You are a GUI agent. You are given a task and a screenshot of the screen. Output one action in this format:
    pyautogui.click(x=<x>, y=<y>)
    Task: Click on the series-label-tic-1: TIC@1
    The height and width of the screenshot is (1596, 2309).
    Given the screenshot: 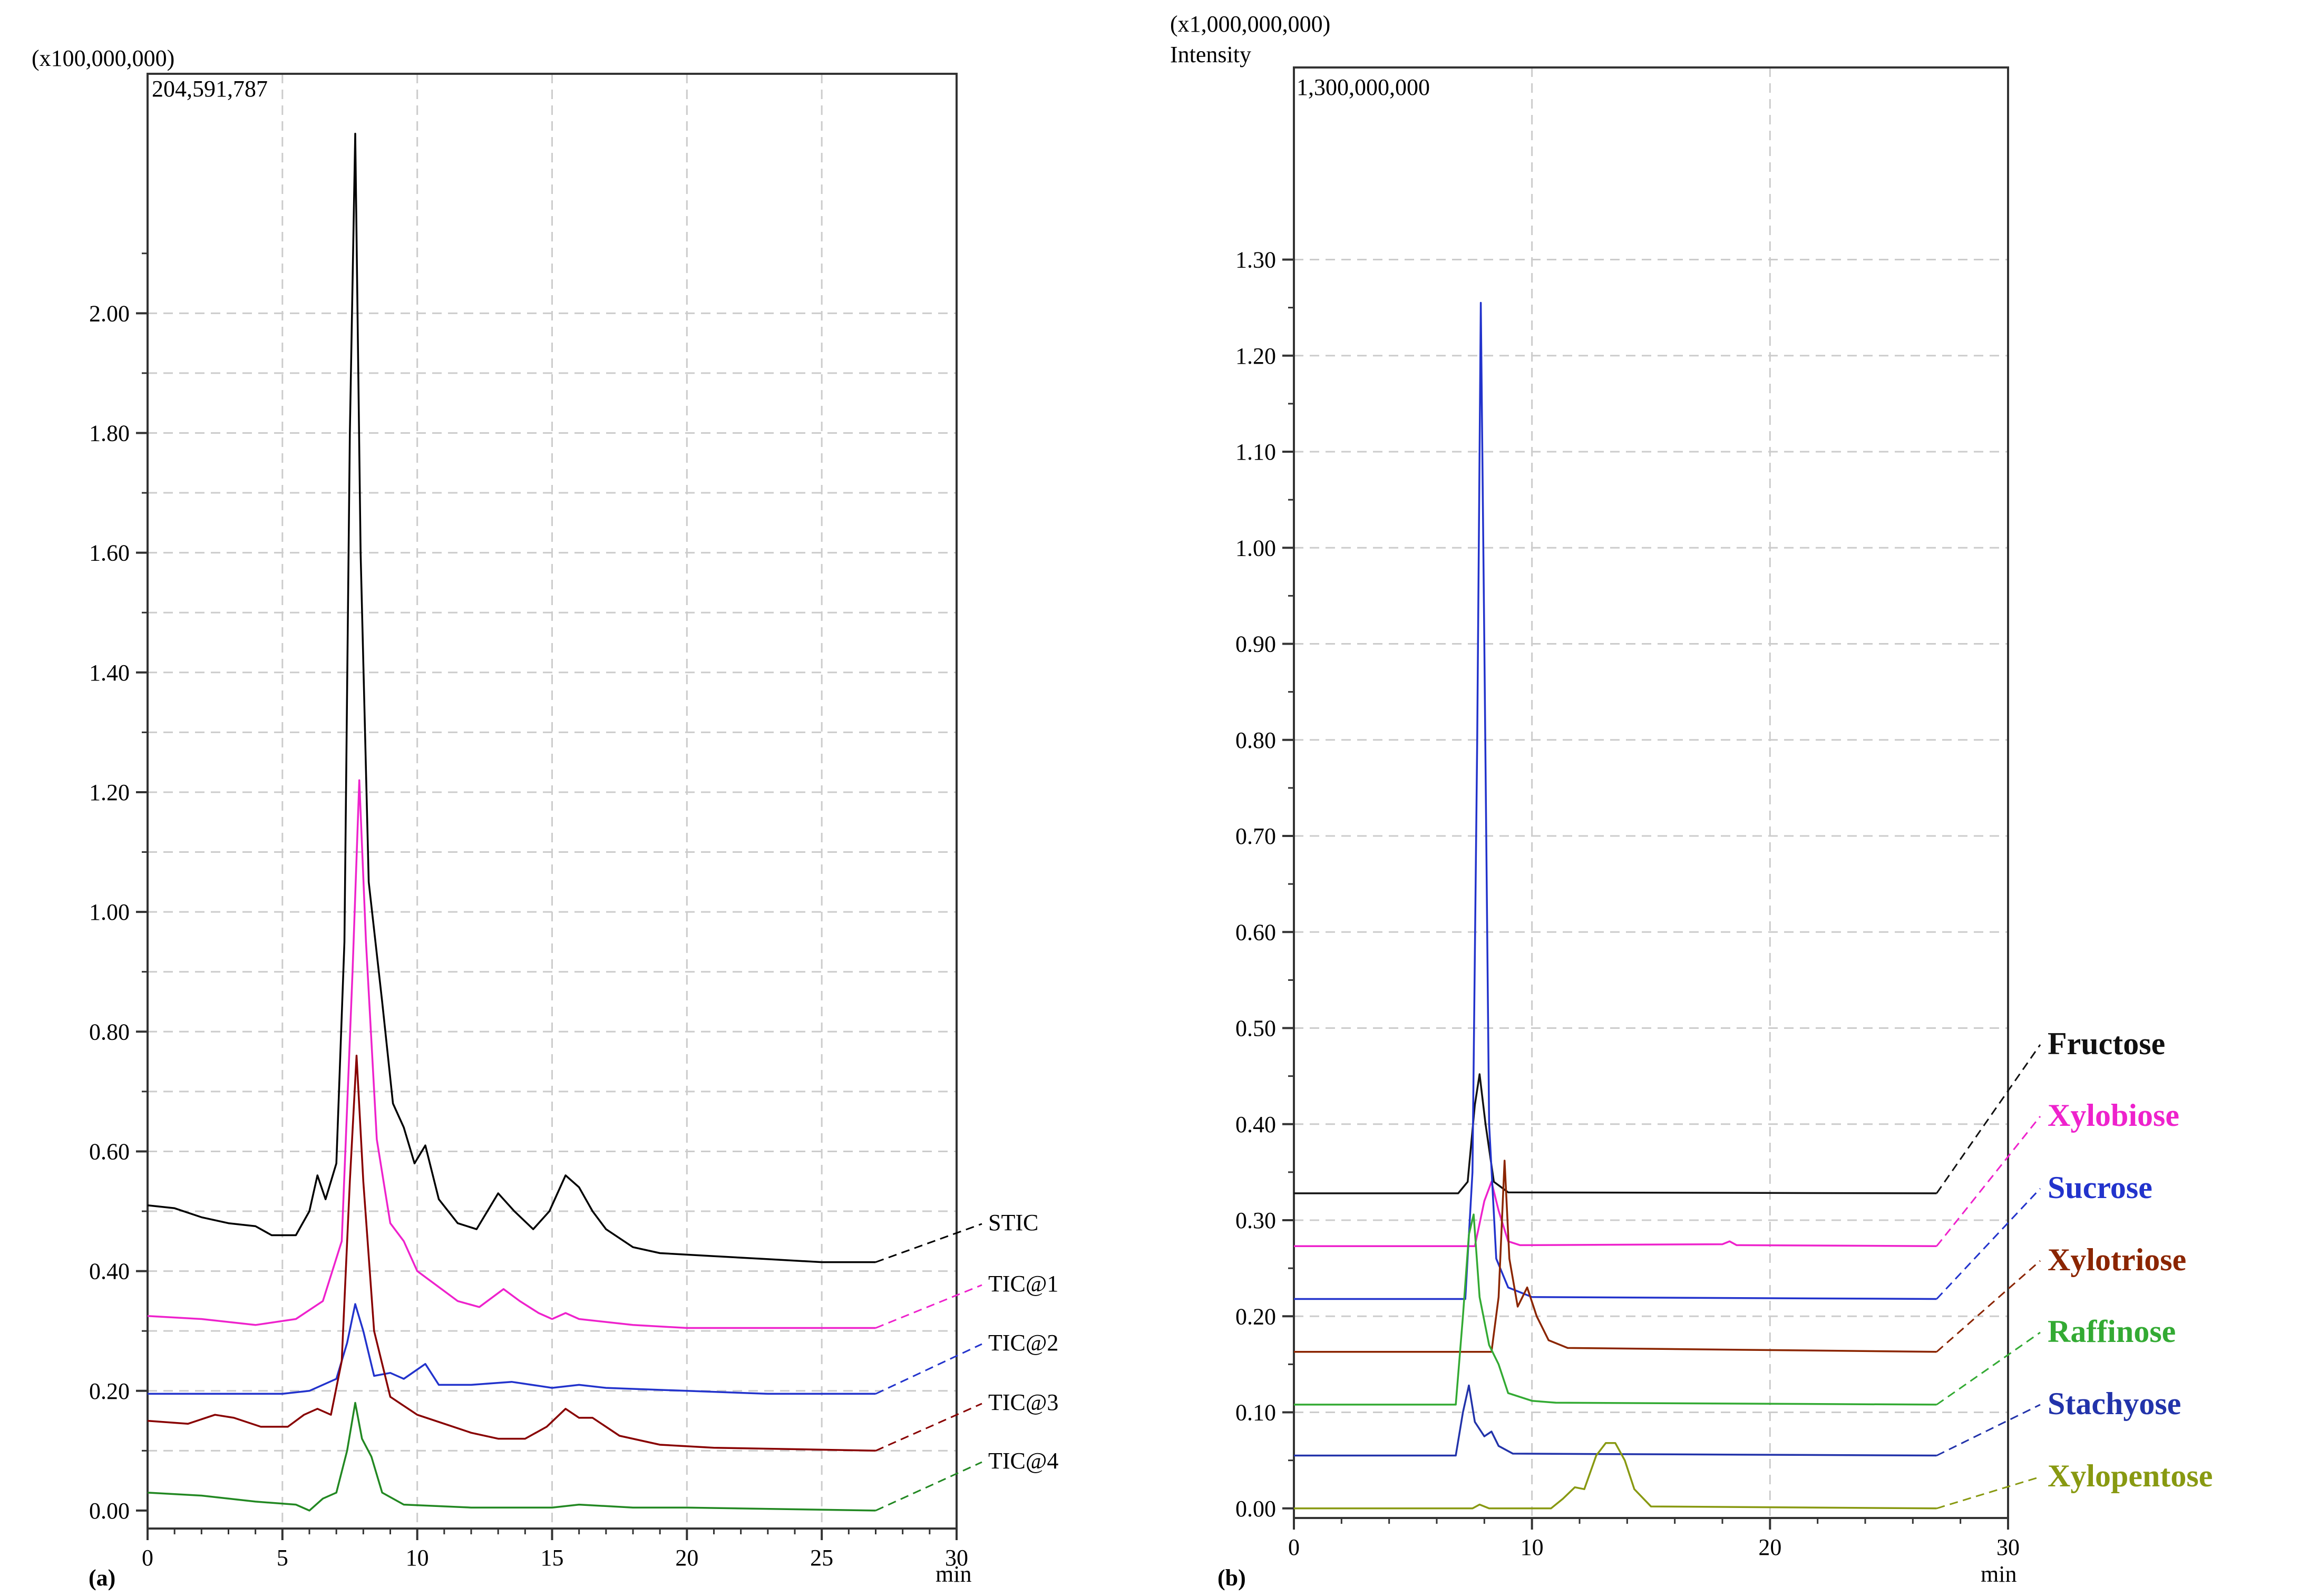 What is the action you would take?
    pyautogui.click(x=1023, y=1284)
    